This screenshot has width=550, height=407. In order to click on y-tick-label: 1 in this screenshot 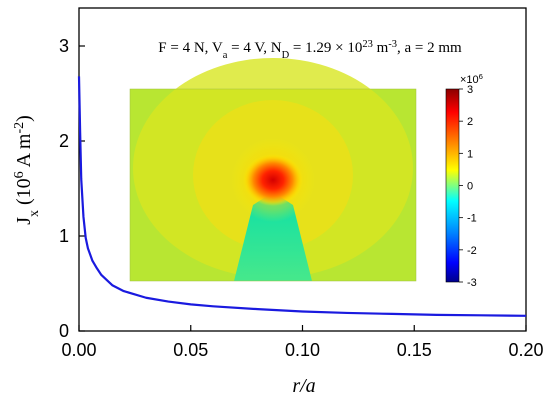, I will do `click(64, 236)`.